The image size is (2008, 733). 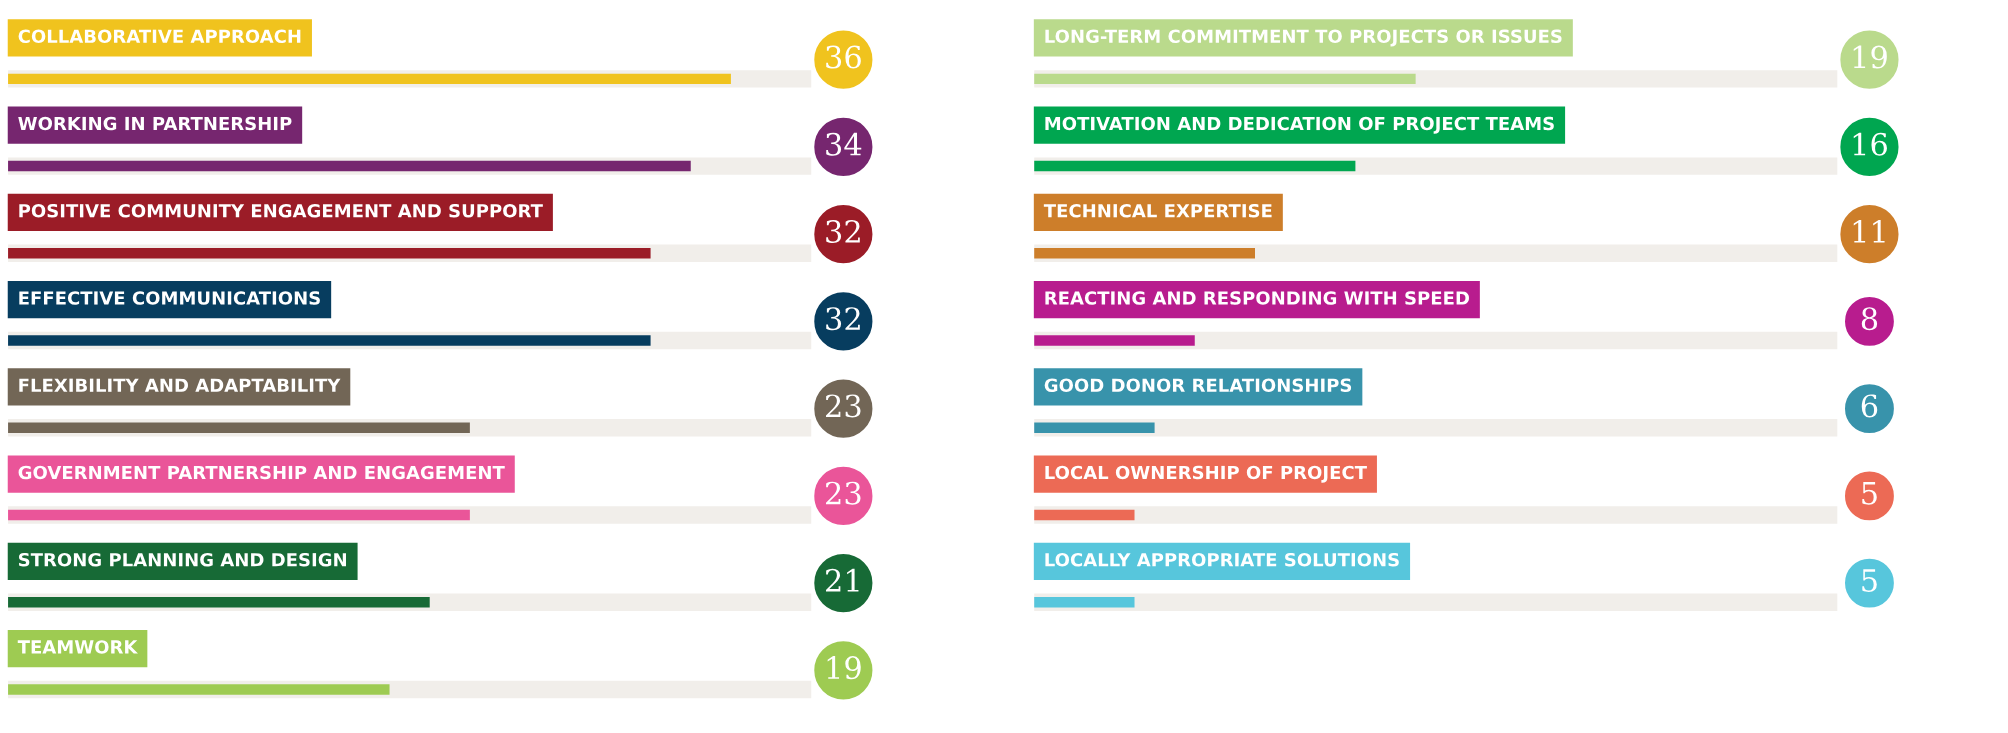 I want to click on y-tick-label: REACTING AND RESPONDING WITH SPEED, so click(x=1257, y=298).